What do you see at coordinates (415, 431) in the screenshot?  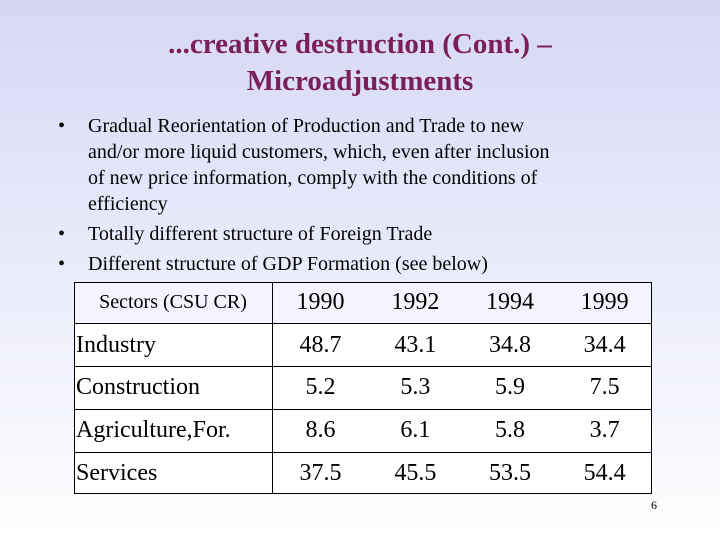 I see `table-cell-value: 6.1` at bounding box center [415, 431].